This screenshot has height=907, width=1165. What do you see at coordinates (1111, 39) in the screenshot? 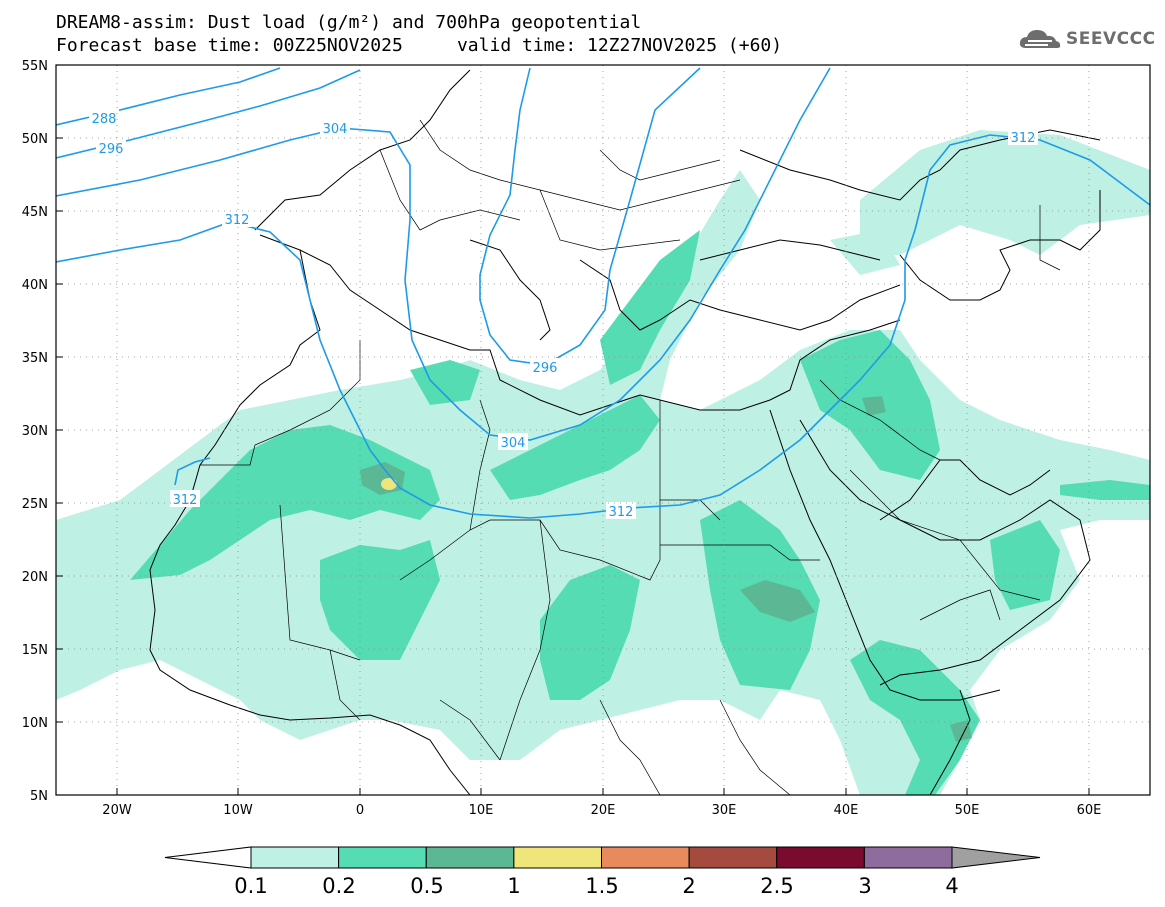
I see `logo-text: SEEVCCC` at bounding box center [1111, 39].